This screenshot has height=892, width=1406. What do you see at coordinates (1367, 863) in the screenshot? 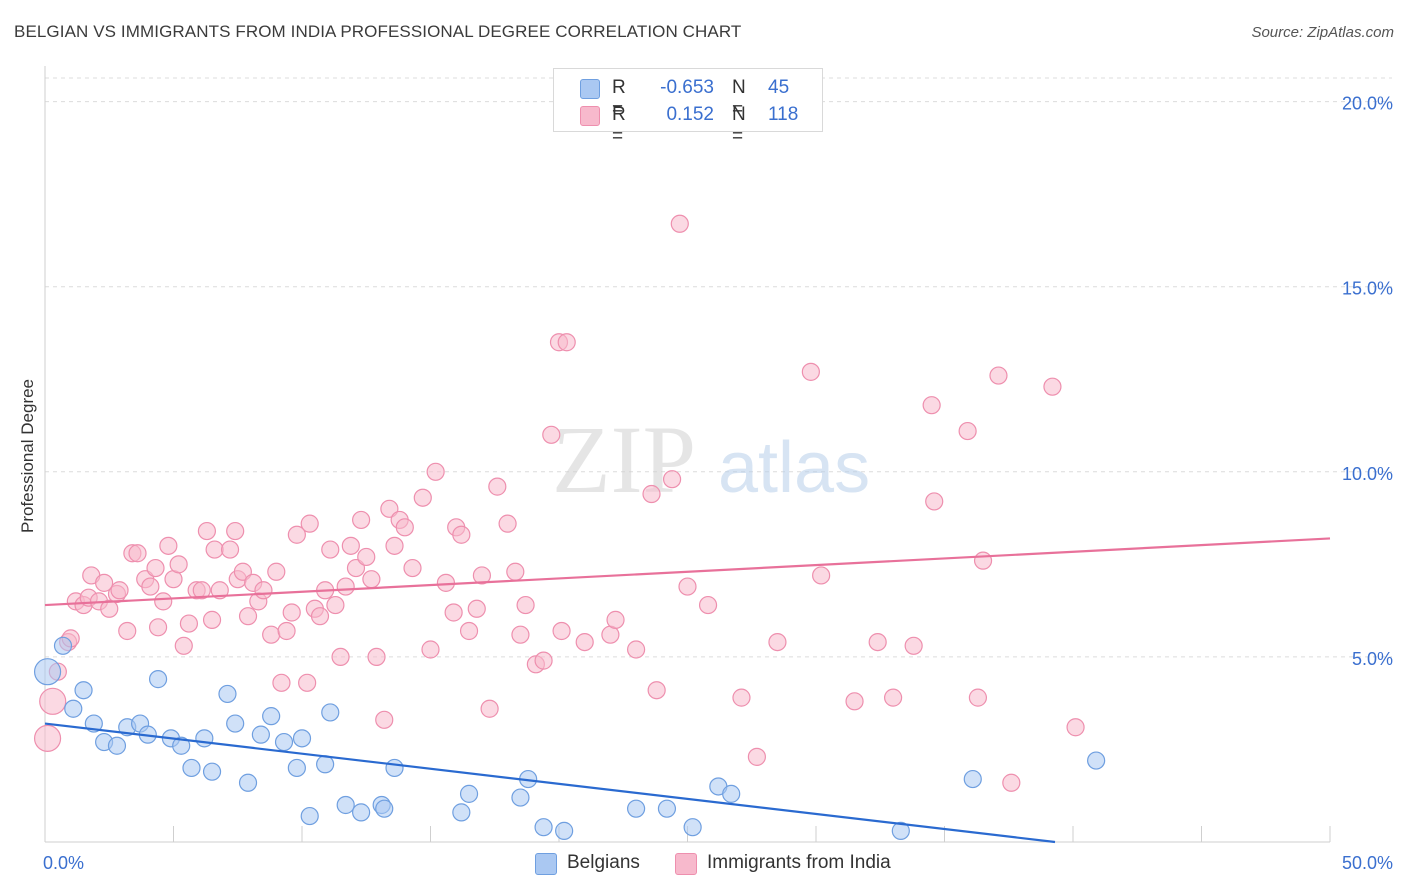
I see `x-tick-label: 50.0%` at bounding box center [1367, 863].